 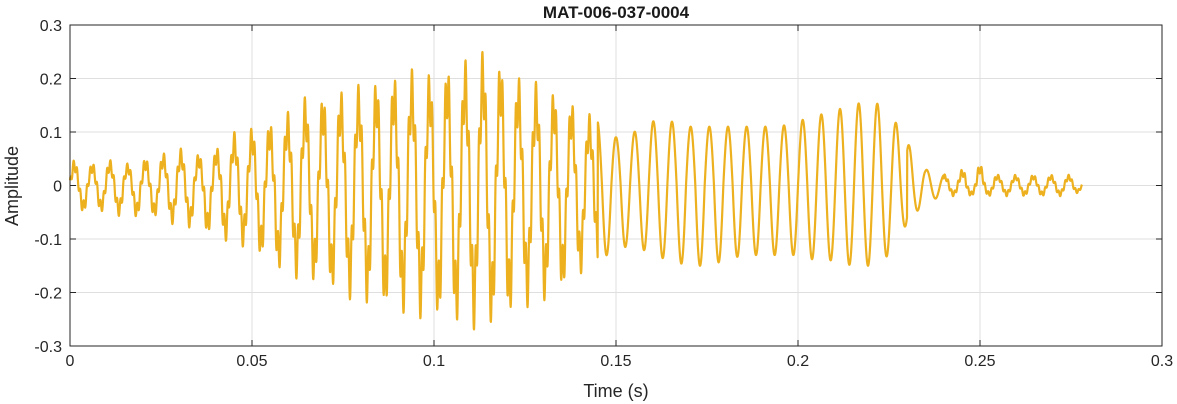 What do you see at coordinates (70, 361) in the screenshot?
I see `x-tick-label: 0` at bounding box center [70, 361].